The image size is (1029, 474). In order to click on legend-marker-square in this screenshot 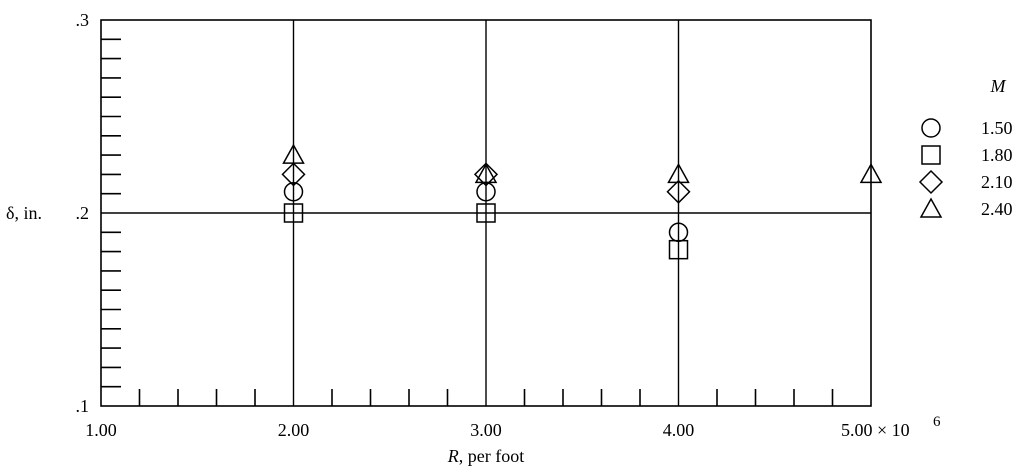, I will do `click(931, 155)`.